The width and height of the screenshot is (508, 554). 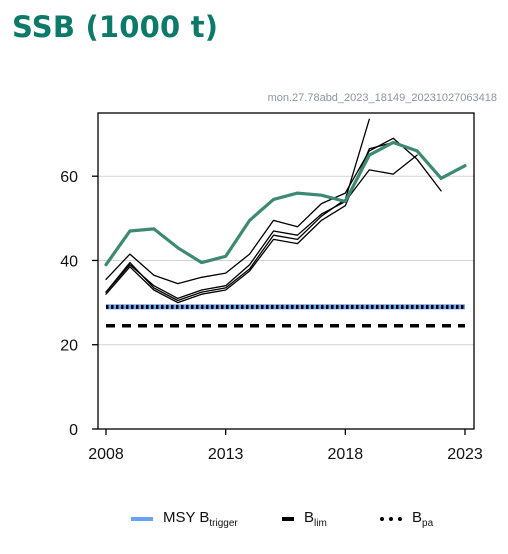 What do you see at coordinates (285, 316) in the screenshot?
I see `reference-lines` at bounding box center [285, 316].